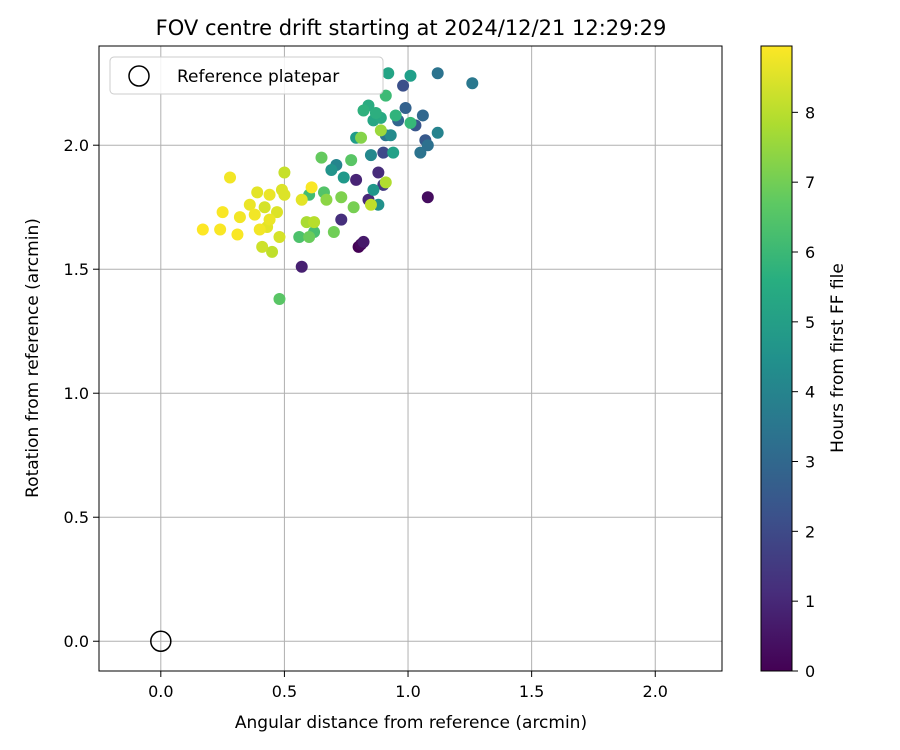  Describe the element at coordinates (531, 691) in the screenshot. I see `x-tick-label: 1.5` at that location.